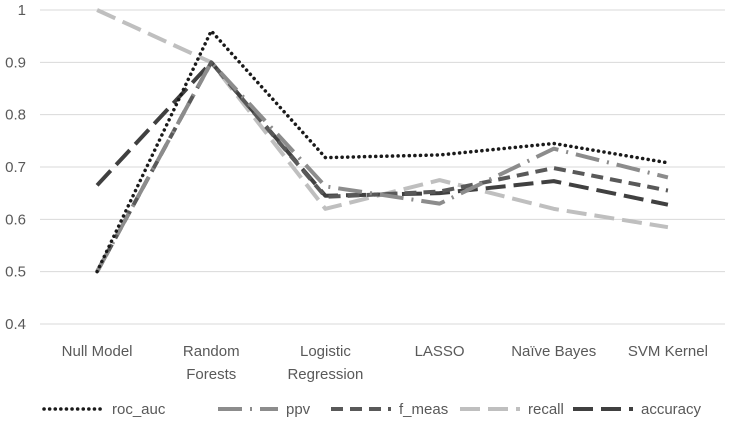  Describe the element at coordinates (105, 409) in the screenshot. I see `legend-item-roc_auc: roc_auc` at that location.